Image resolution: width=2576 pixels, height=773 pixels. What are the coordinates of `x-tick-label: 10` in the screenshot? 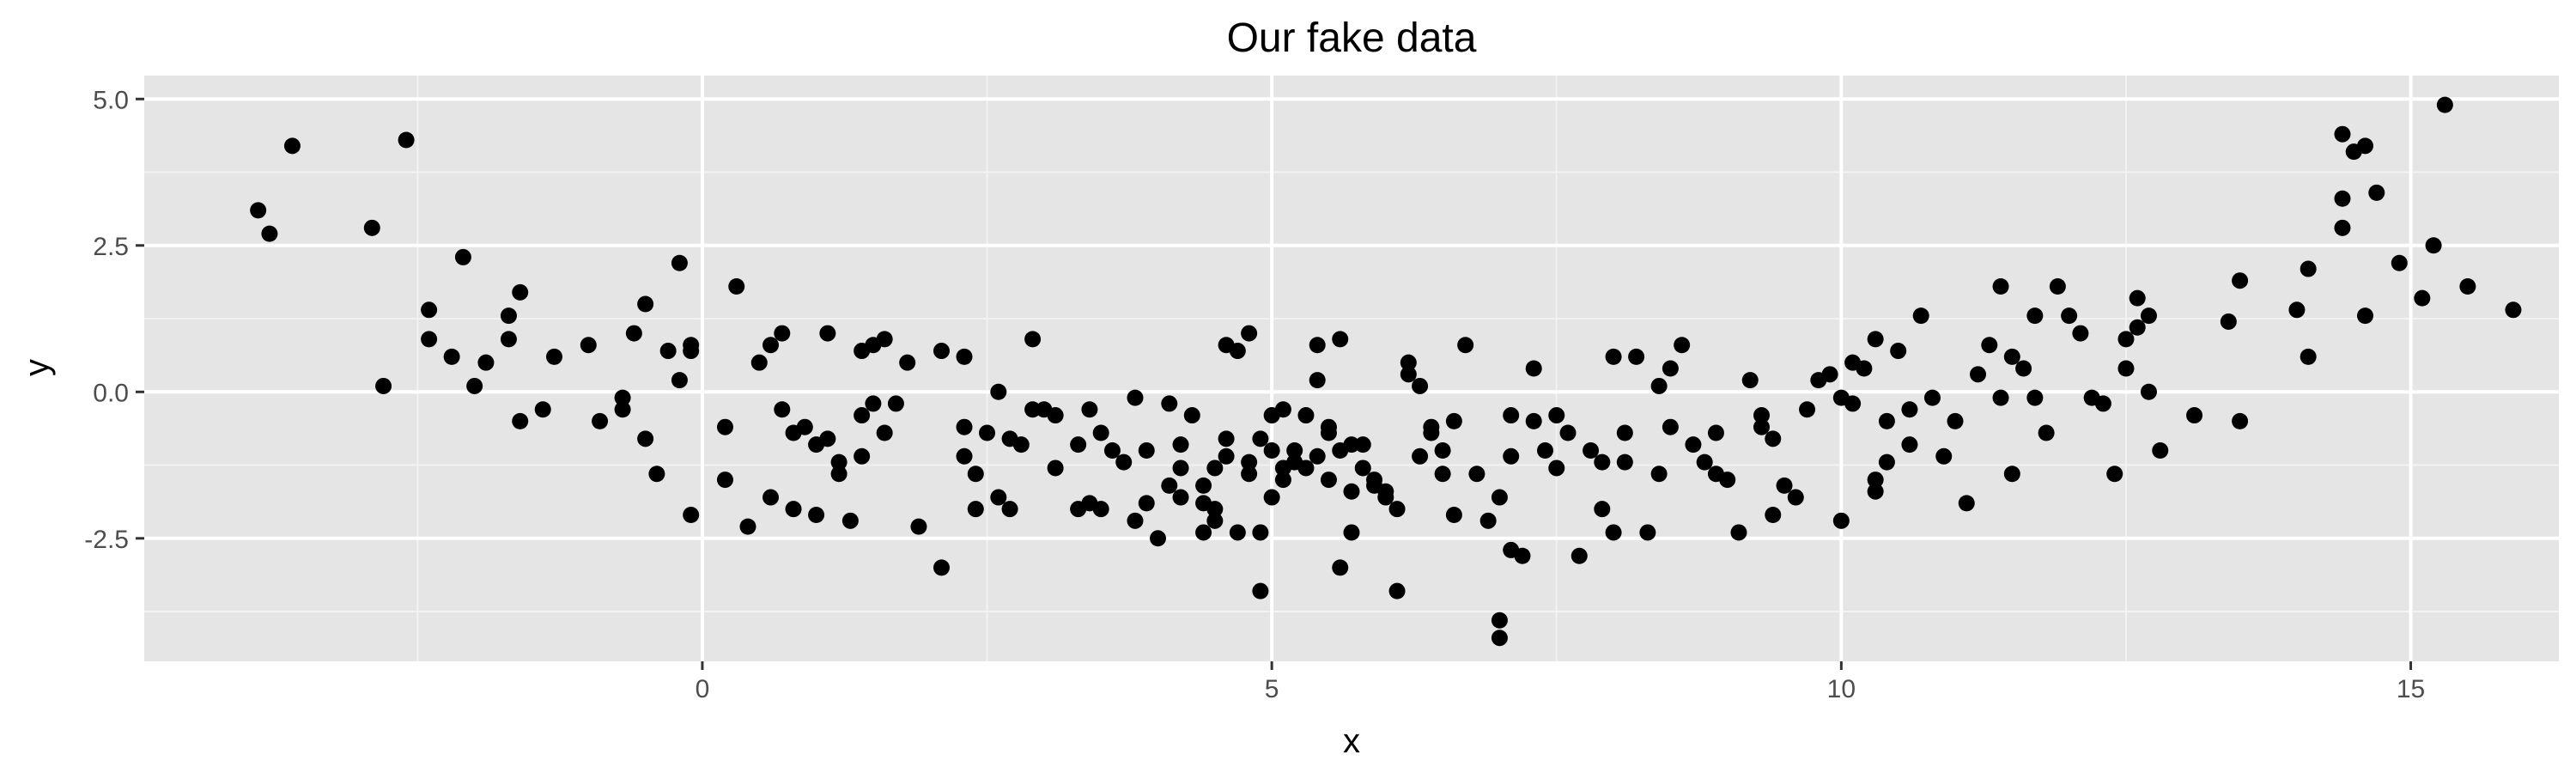 It's located at (1842, 689).